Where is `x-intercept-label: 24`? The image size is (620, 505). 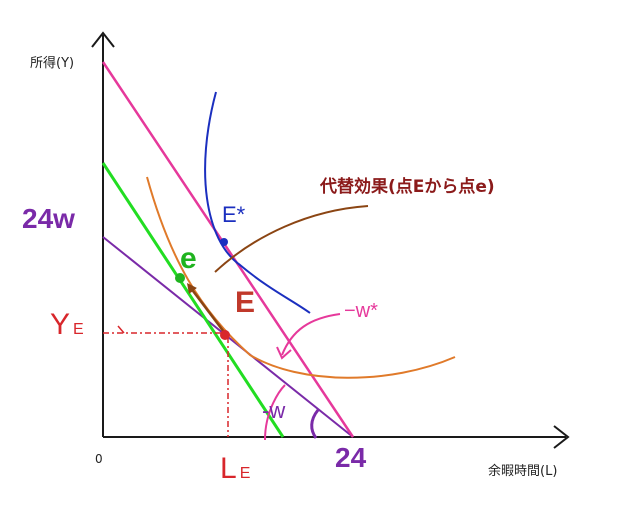
x-intercept-label: 24 is located at coordinates (351, 457).